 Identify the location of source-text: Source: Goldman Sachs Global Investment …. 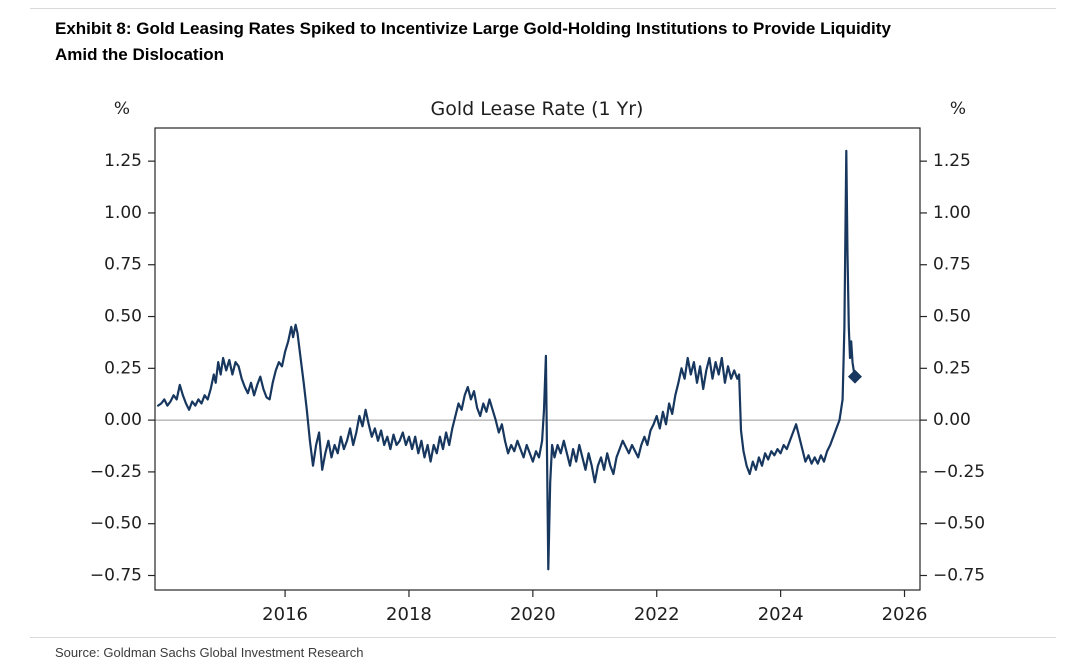
(209, 652).